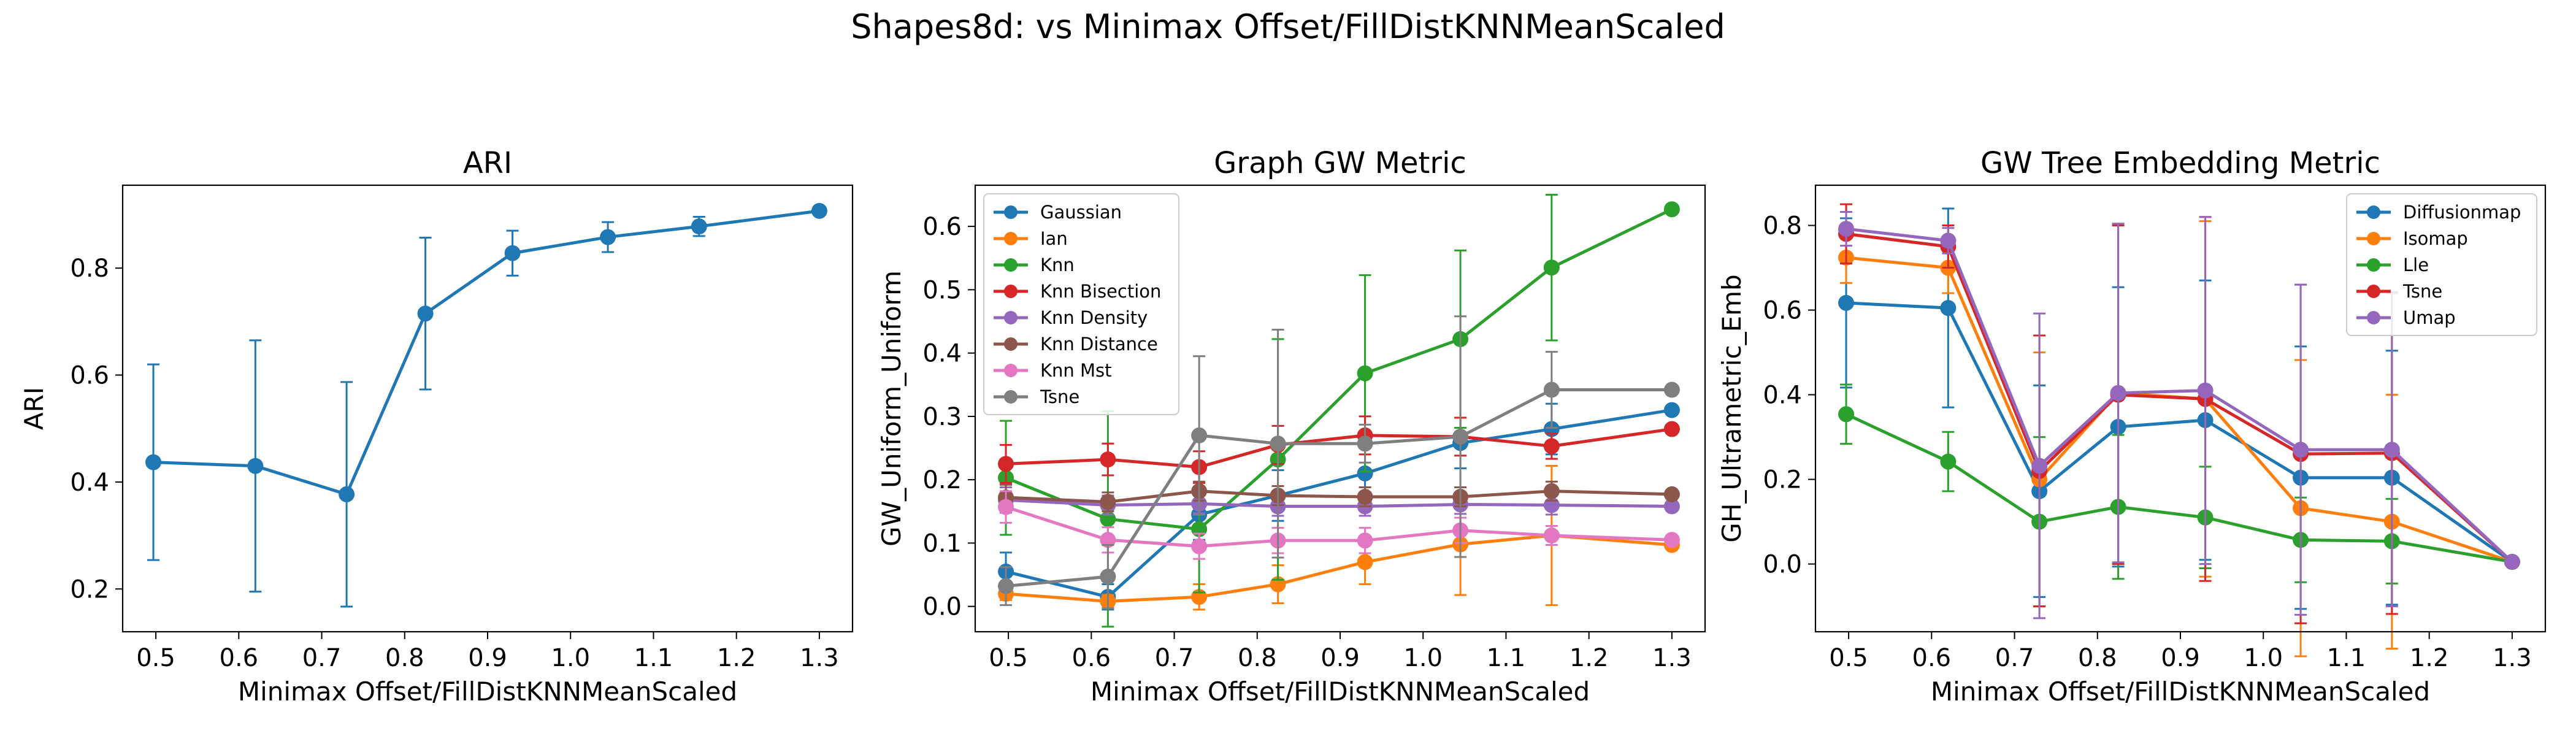 The width and height of the screenshot is (2576, 736). Describe the element at coordinates (1846, 414) in the screenshot. I see `gw-tree-series-lle-point` at that location.